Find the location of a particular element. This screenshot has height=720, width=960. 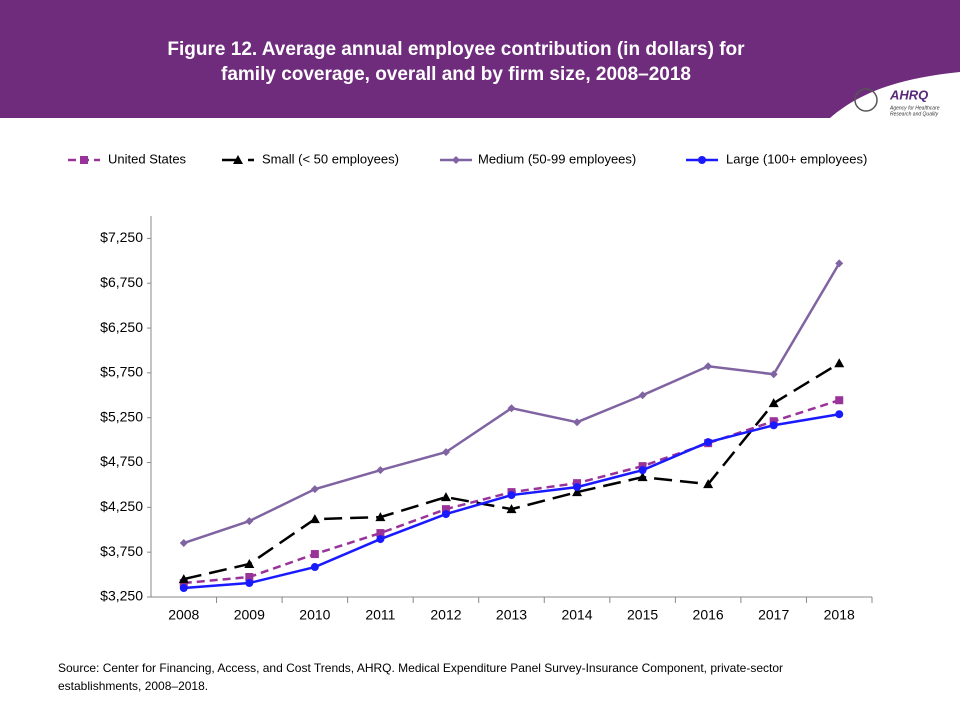

x-tick-label: 2010 is located at coordinates (314, 615).